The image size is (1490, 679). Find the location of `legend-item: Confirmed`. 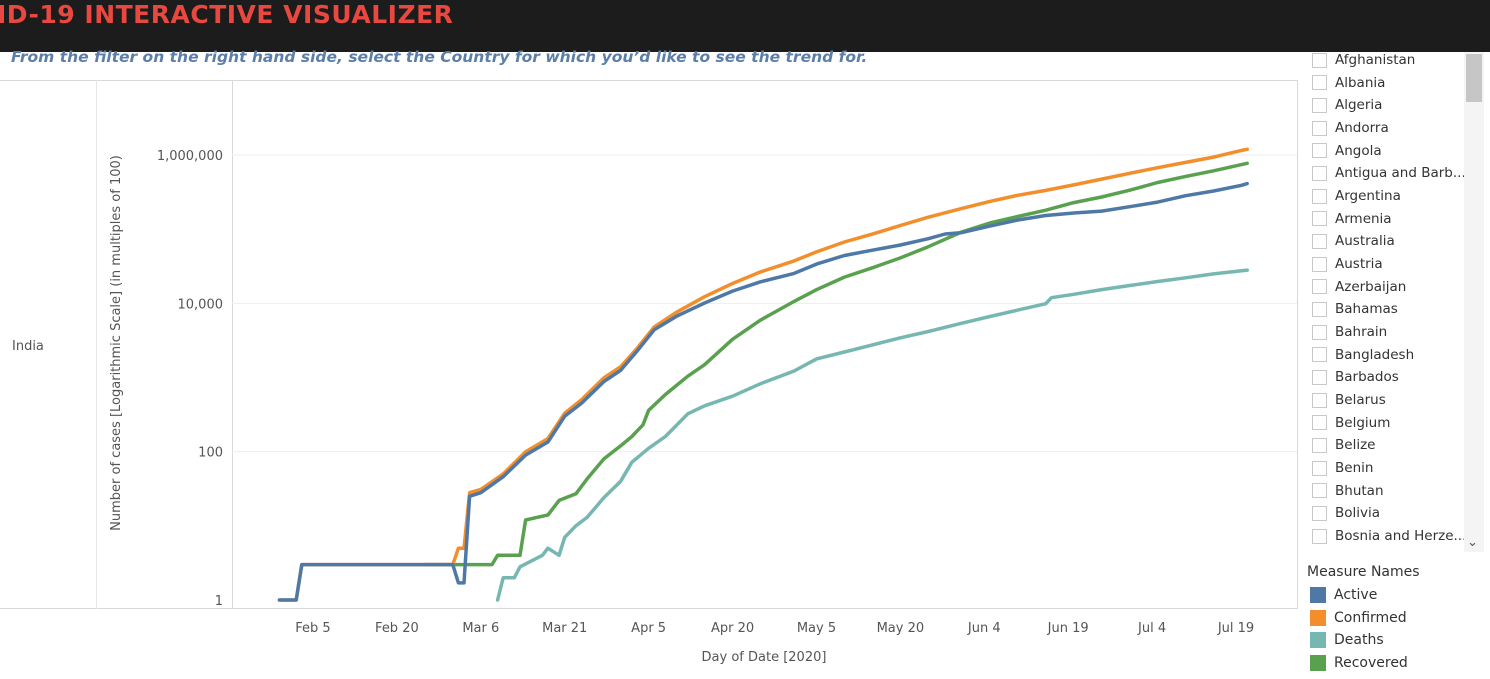

legend-item: Confirmed is located at coordinates (1365, 618).